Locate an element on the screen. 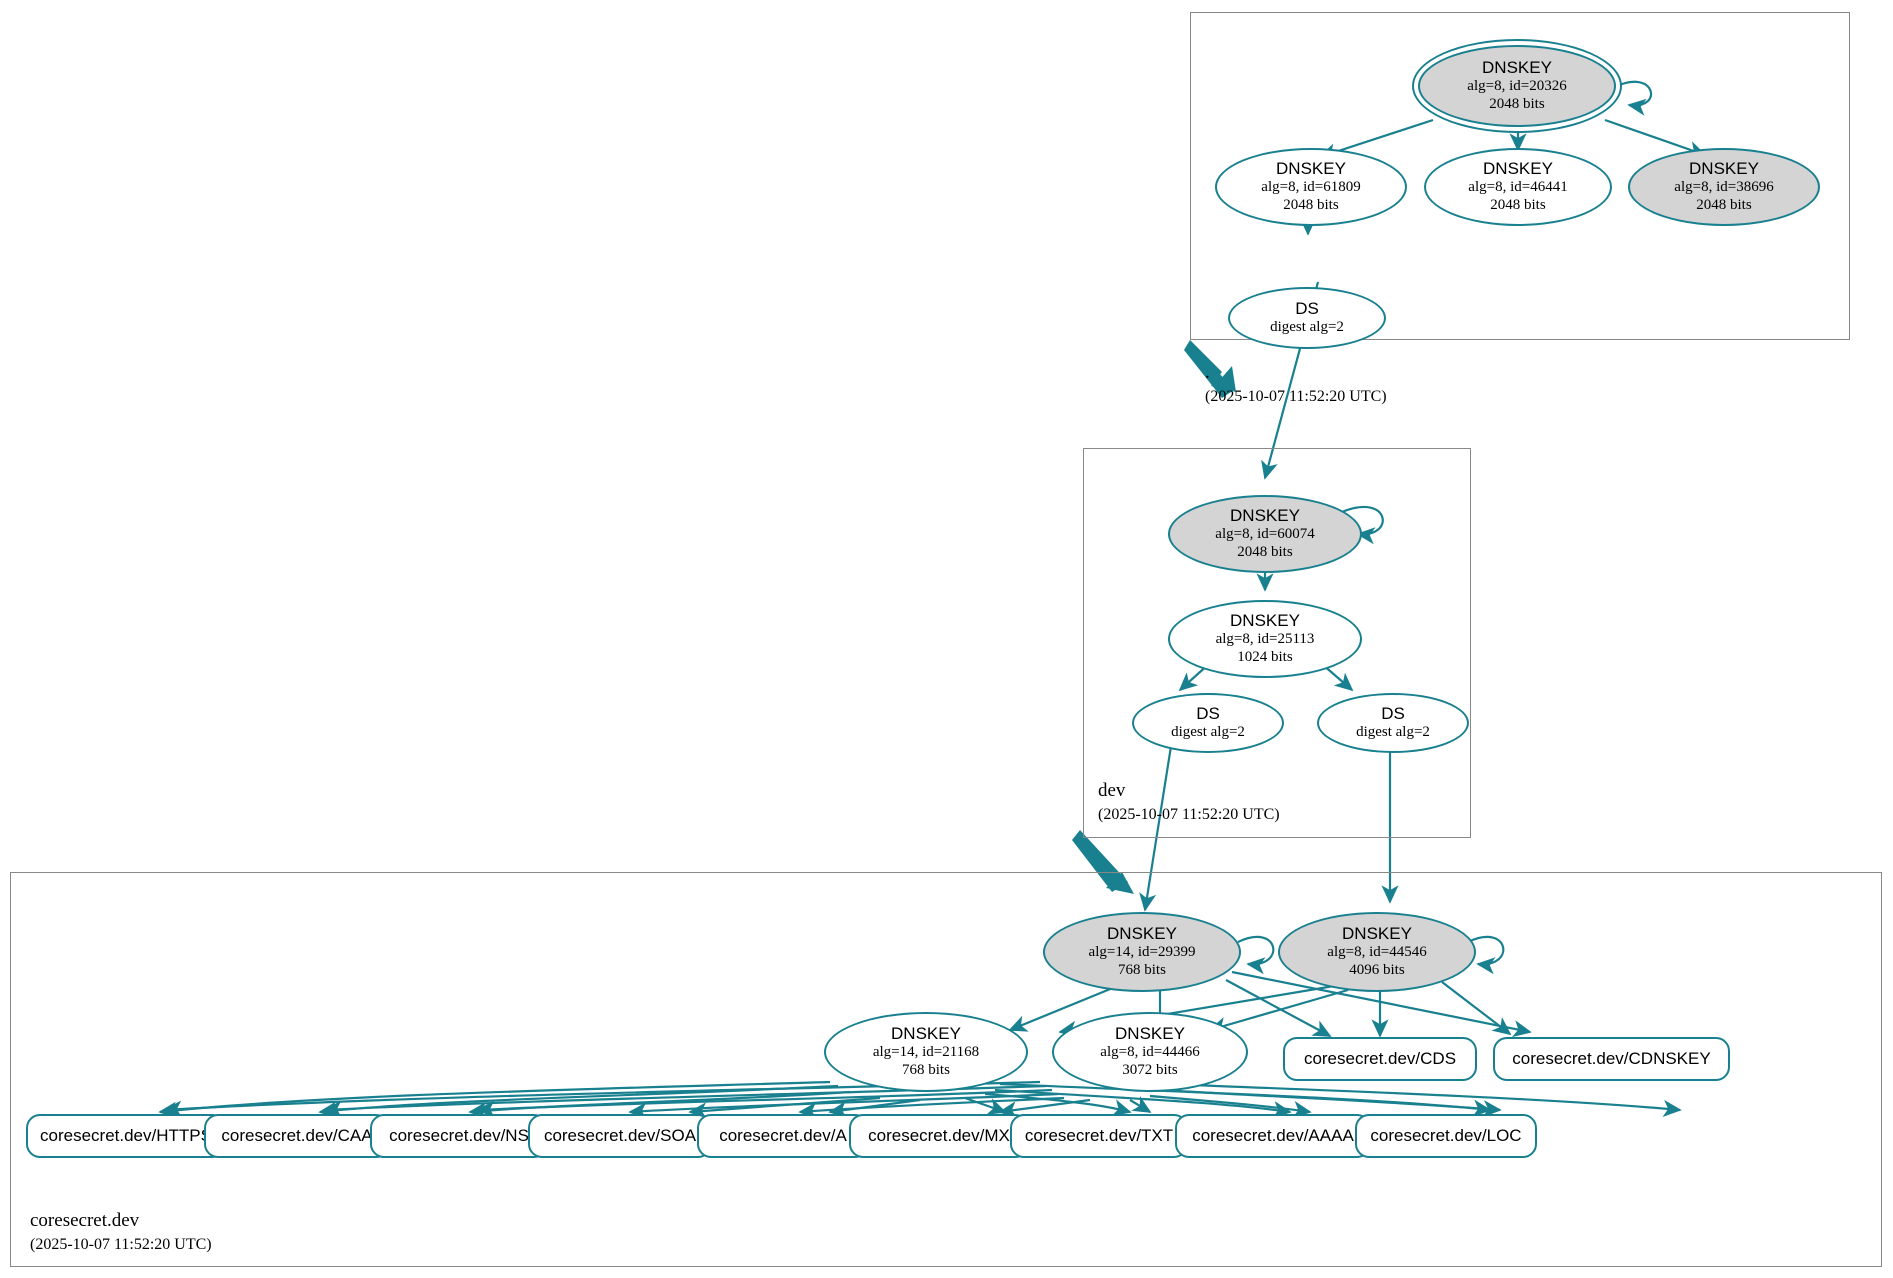 The height and width of the screenshot is (1278, 1893). rrset-loc: coresecret.dev/LOC is located at coordinates (1446, 1136).